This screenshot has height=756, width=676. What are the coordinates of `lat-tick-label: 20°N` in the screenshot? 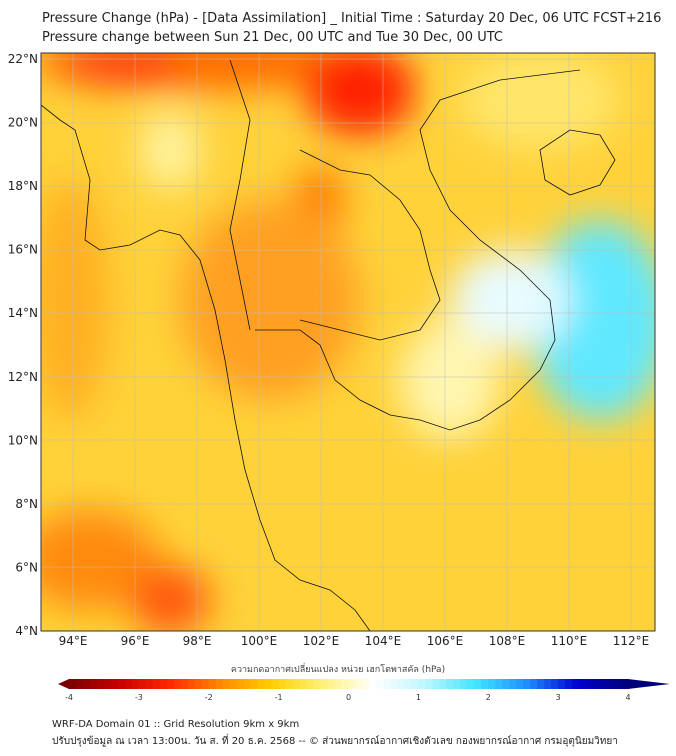 It's located at (23, 123).